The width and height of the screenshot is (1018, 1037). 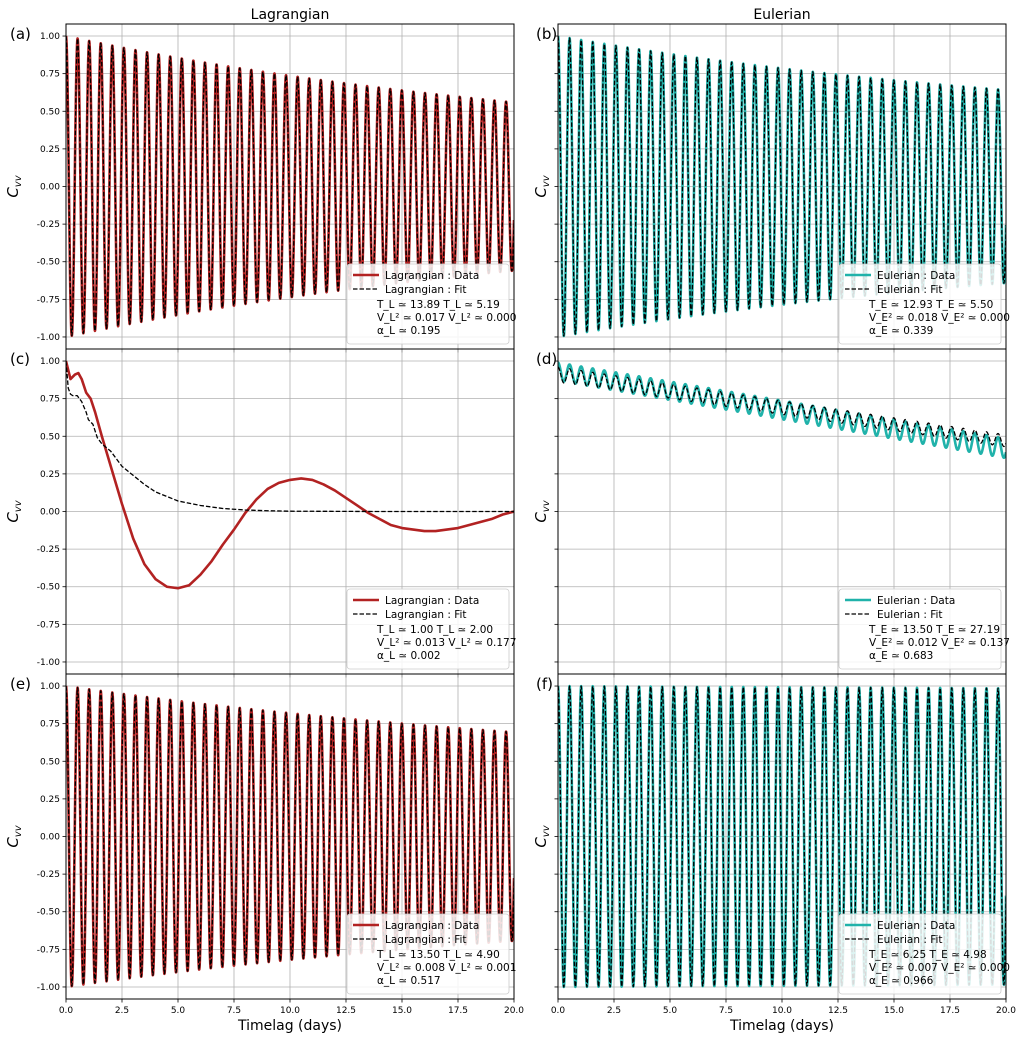 I want to click on series-line-data, so click(x=290, y=475).